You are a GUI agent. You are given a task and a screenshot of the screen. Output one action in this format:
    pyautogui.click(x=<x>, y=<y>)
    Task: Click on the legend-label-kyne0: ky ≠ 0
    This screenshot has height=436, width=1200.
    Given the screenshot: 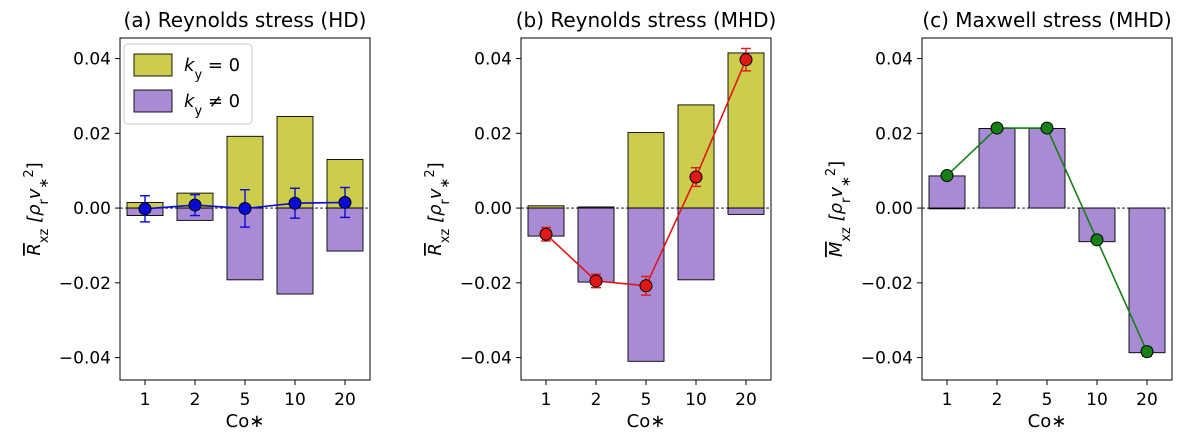 What is the action you would take?
    pyautogui.click(x=212, y=105)
    